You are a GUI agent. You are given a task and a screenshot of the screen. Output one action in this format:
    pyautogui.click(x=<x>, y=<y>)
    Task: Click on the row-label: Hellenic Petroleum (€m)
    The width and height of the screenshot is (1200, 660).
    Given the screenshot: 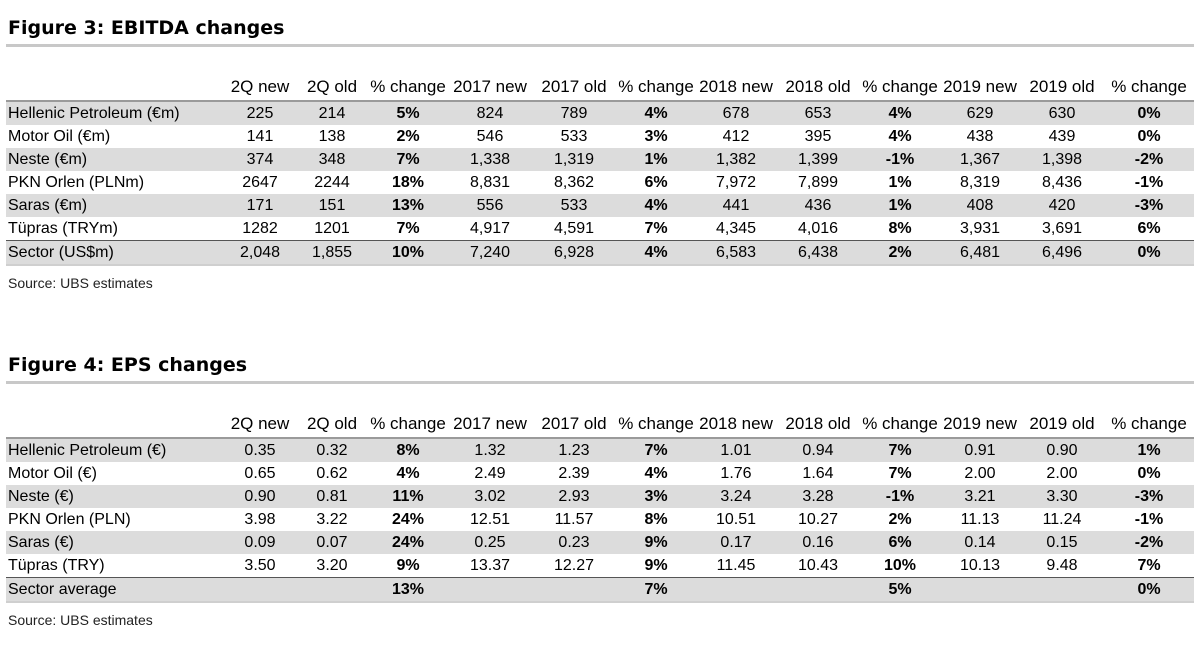 What is the action you would take?
    pyautogui.click(x=115, y=113)
    